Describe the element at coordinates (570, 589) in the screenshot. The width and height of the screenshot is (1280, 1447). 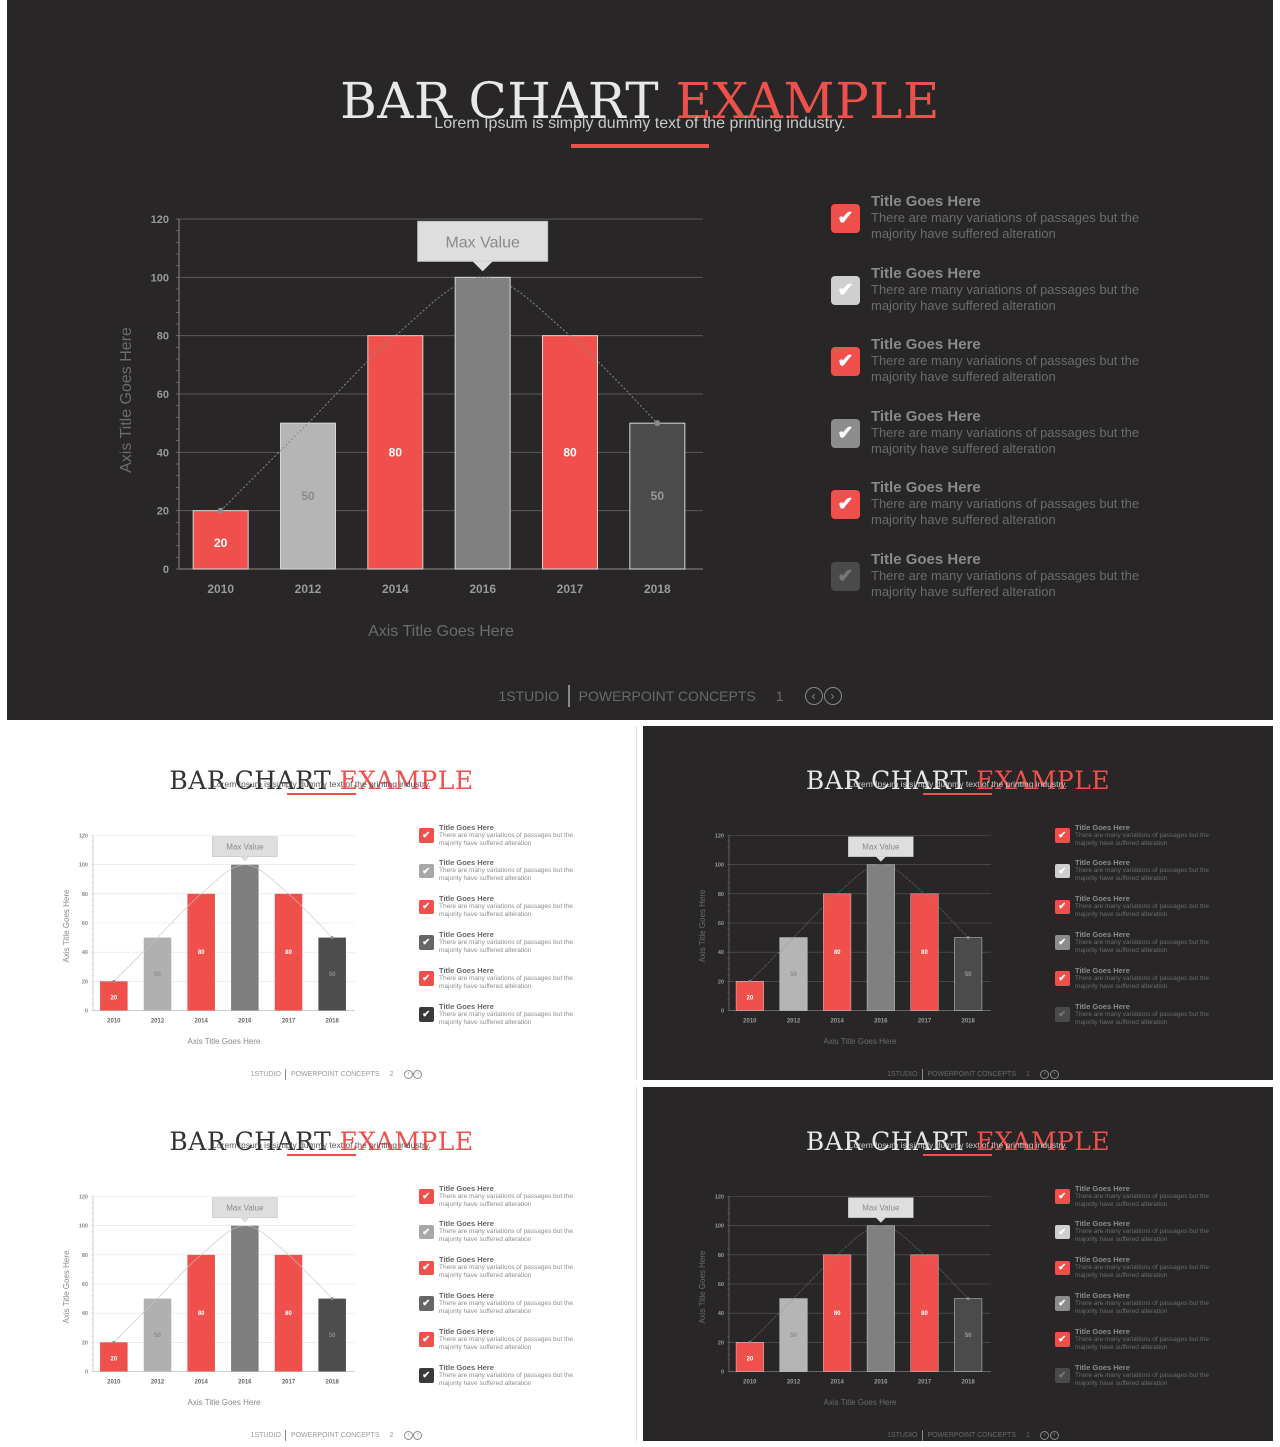
I see `x-tick-label: 2017` at that location.